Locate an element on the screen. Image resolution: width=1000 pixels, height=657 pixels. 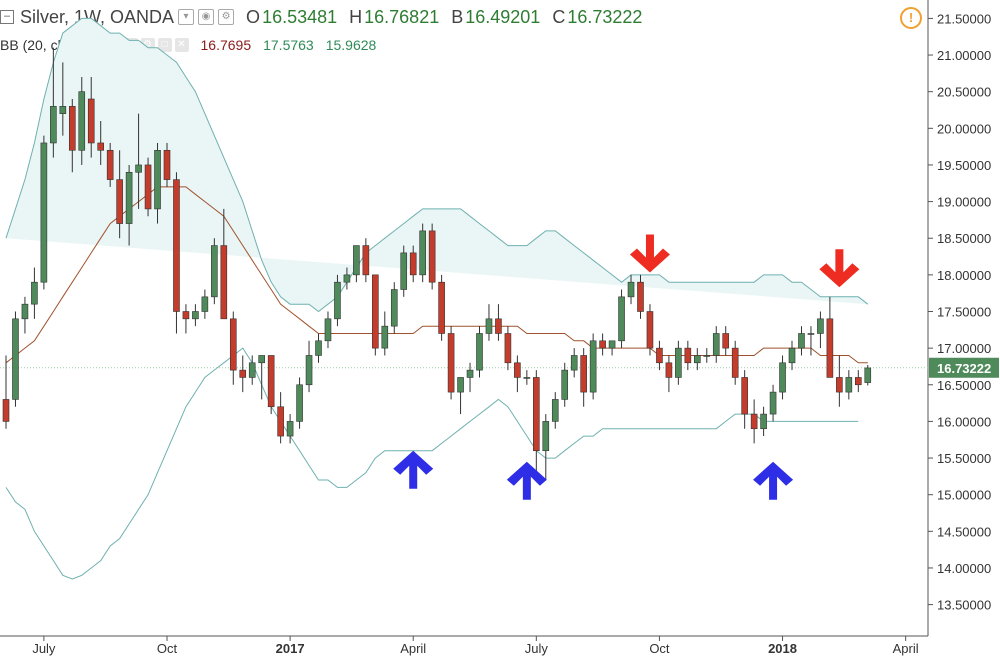
settings-icon: ⚙ is located at coordinates (226, 17).